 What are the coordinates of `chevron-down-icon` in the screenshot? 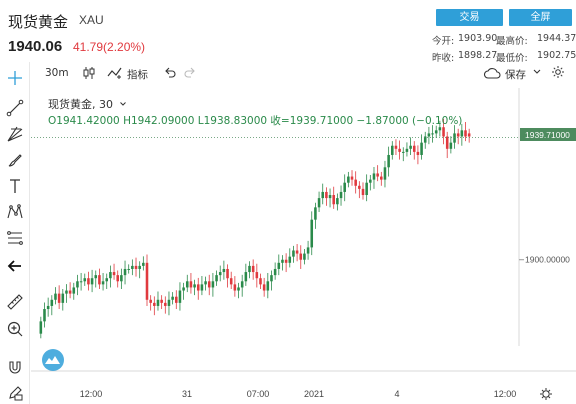 It's located at (537, 73).